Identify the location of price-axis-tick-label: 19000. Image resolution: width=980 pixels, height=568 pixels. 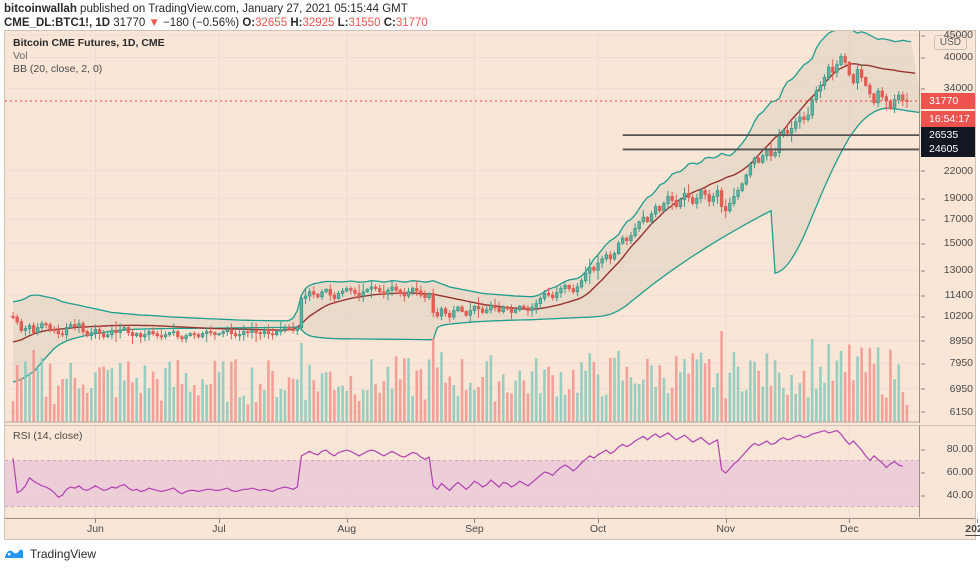
(958, 198).